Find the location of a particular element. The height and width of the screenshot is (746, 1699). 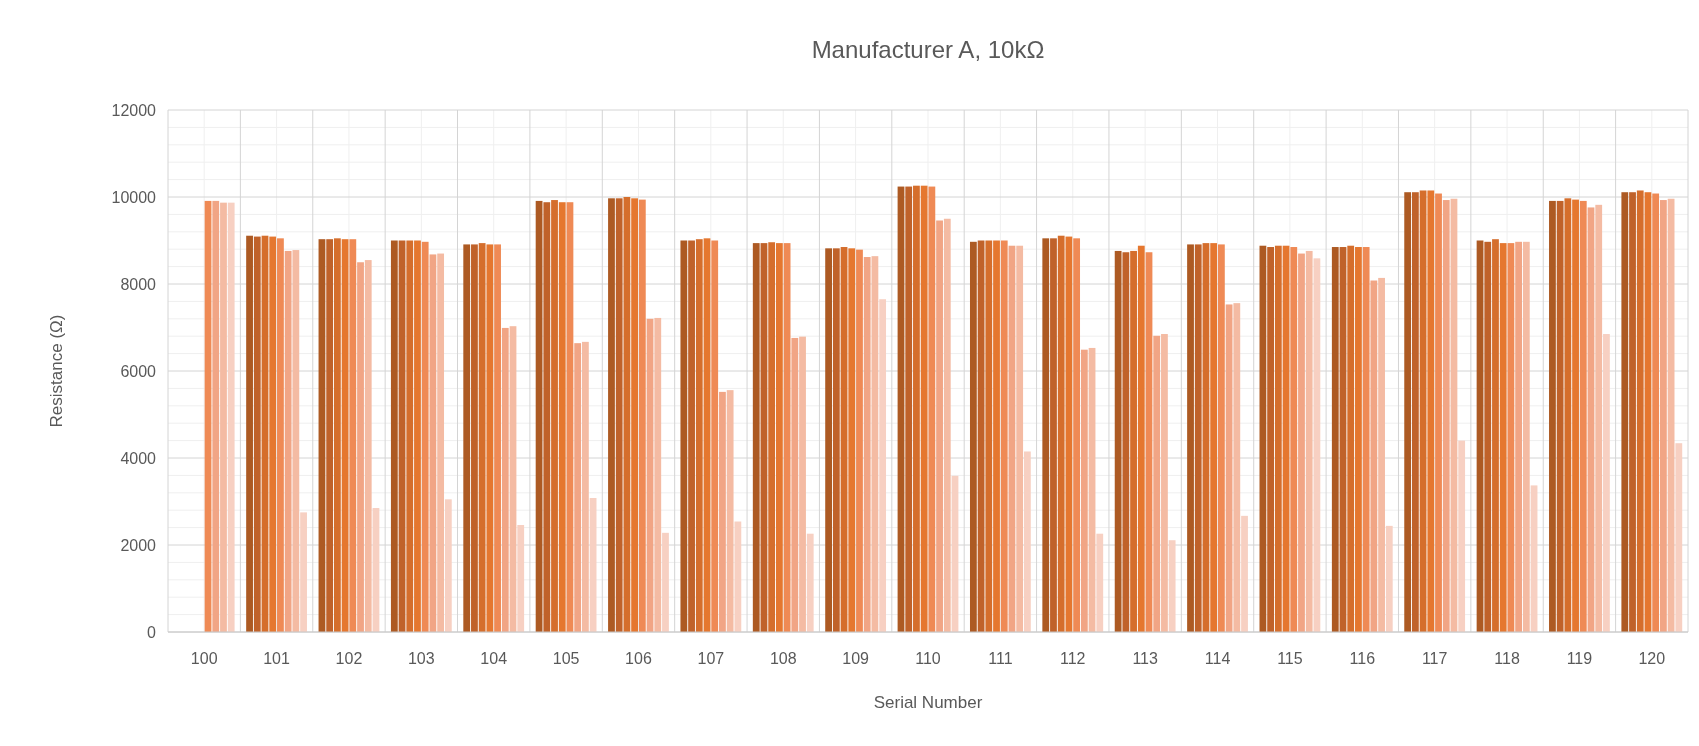

x-axis-title: Serial Number is located at coordinates (928, 702).